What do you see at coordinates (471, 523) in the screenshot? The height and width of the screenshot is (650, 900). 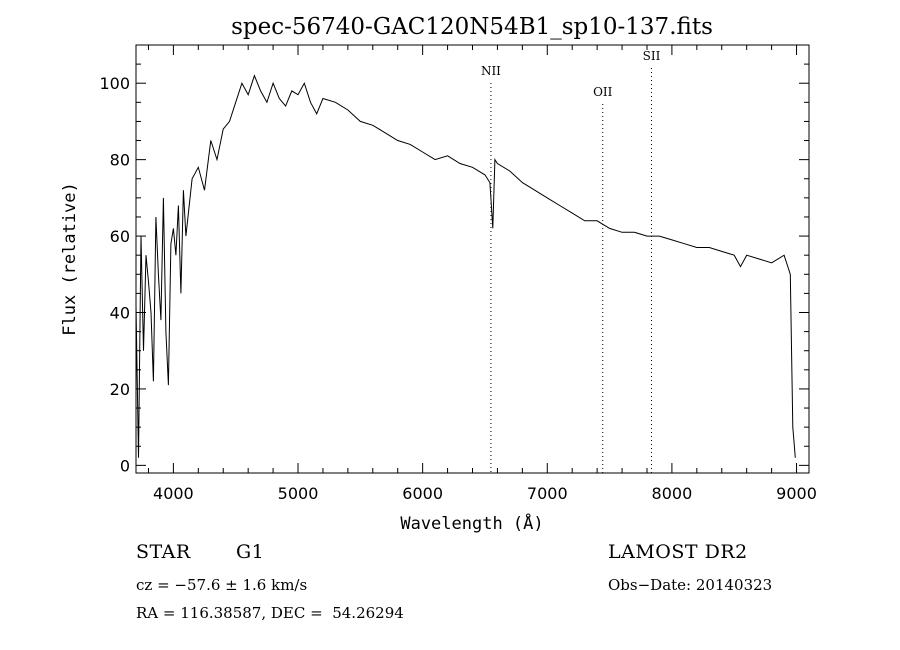 I see `x-axis-label: Wavelength (Å)` at bounding box center [471, 523].